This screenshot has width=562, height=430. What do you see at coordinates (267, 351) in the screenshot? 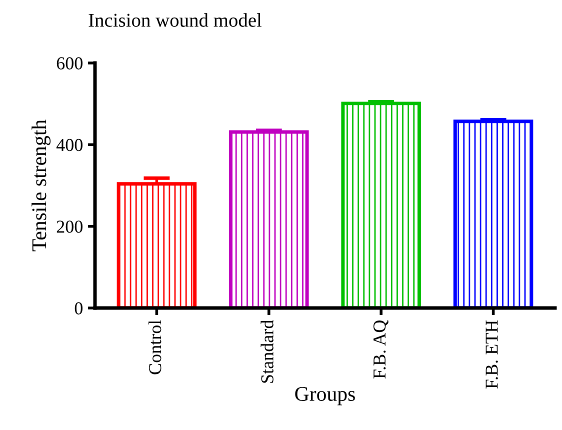
I see `x-tick-label: Standard` at bounding box center [267, 351].